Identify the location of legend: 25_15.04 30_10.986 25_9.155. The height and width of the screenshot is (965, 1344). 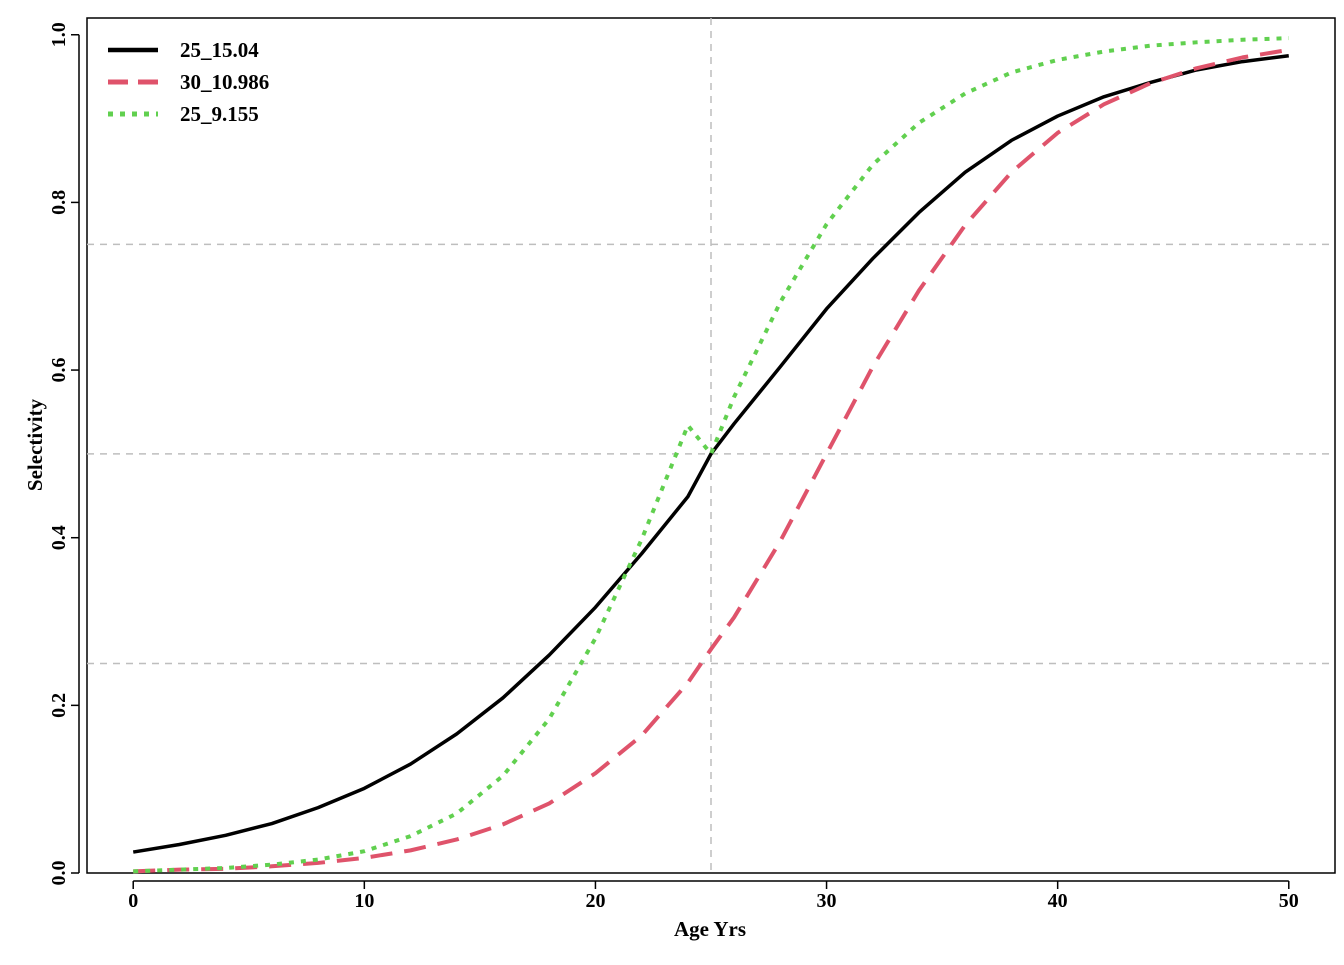
(188, 82).